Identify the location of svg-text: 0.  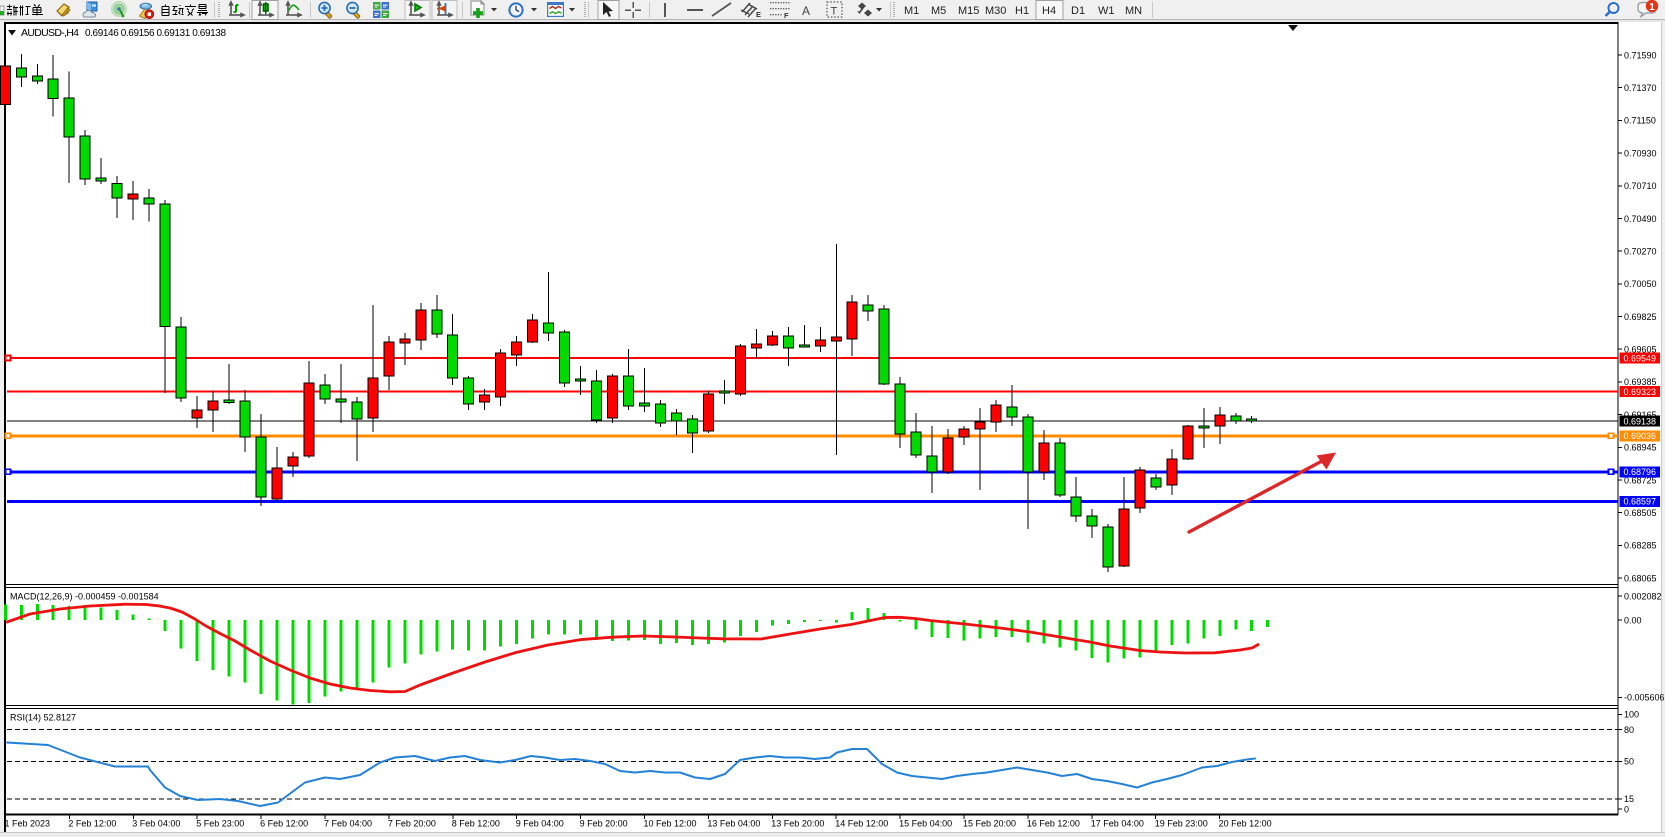
(1626, 809).